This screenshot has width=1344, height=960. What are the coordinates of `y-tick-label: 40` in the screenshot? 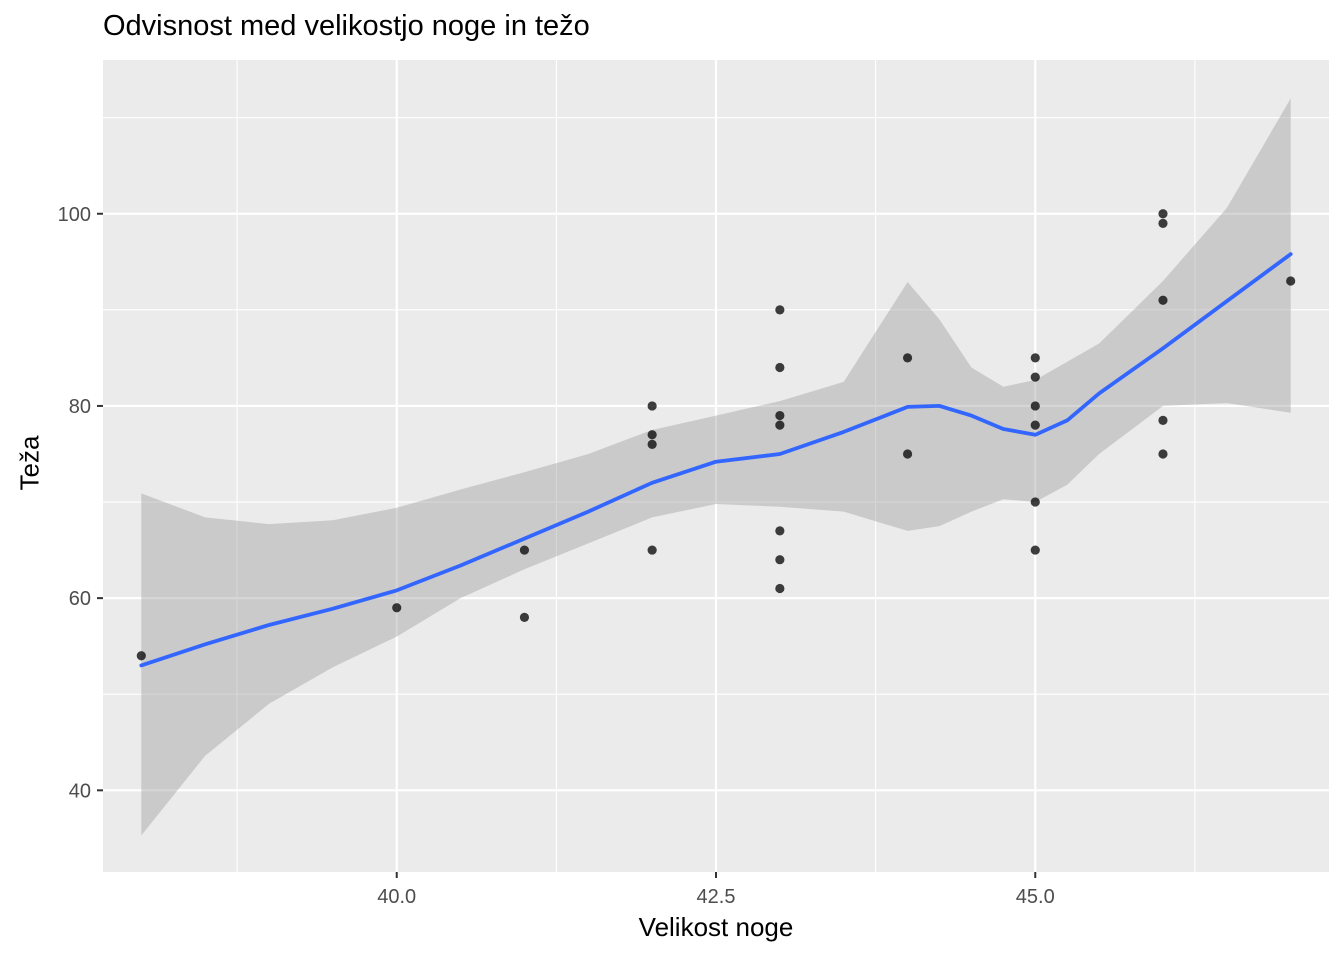 It's located at (80, 791).